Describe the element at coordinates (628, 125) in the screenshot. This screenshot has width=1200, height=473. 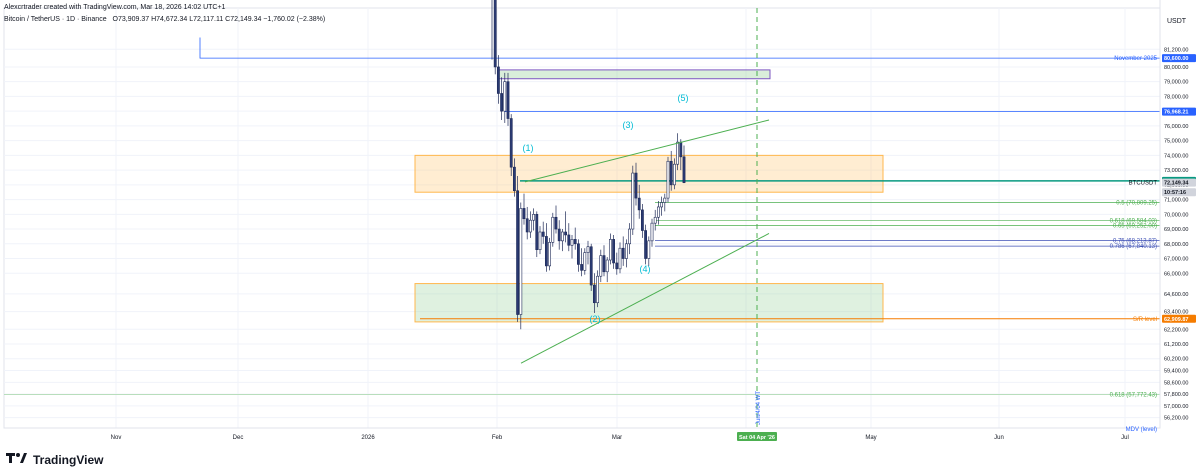
I see `wave-label: (3)` at that location.